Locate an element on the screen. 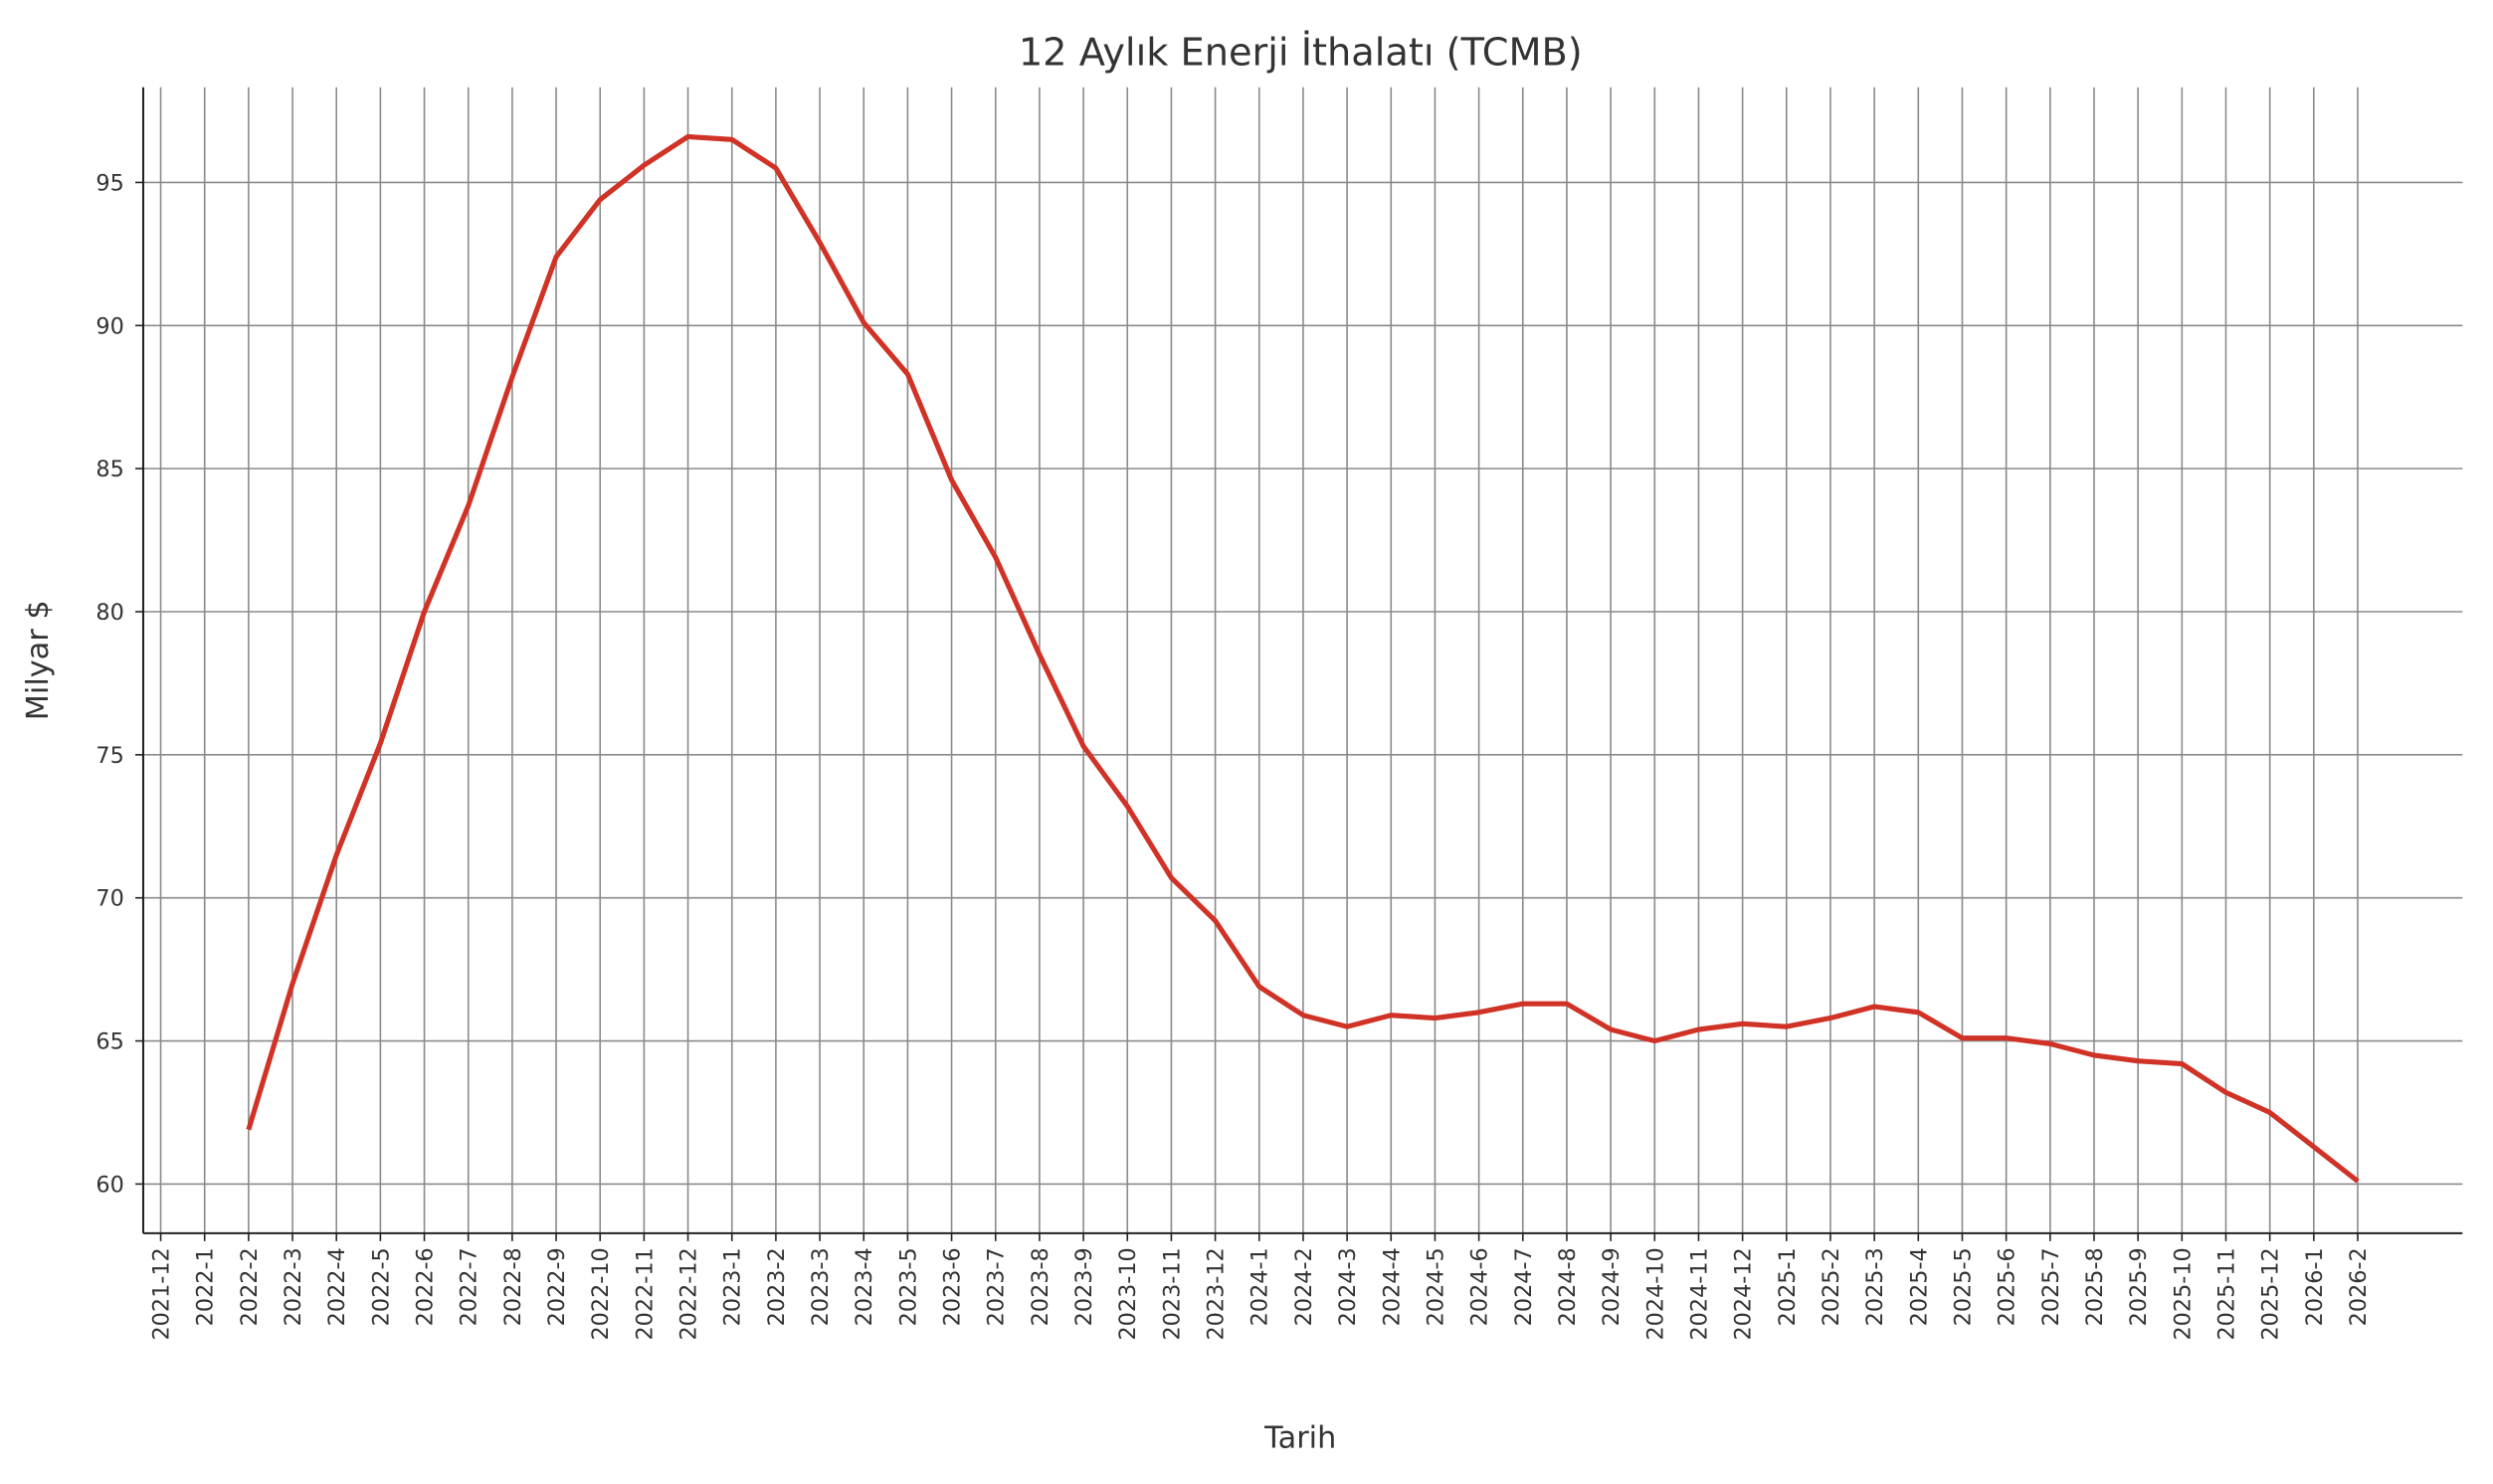 This screenshot has height=1484, width=2493. x-tick-label: 2022-9 is located at coordinates (557, 1286).